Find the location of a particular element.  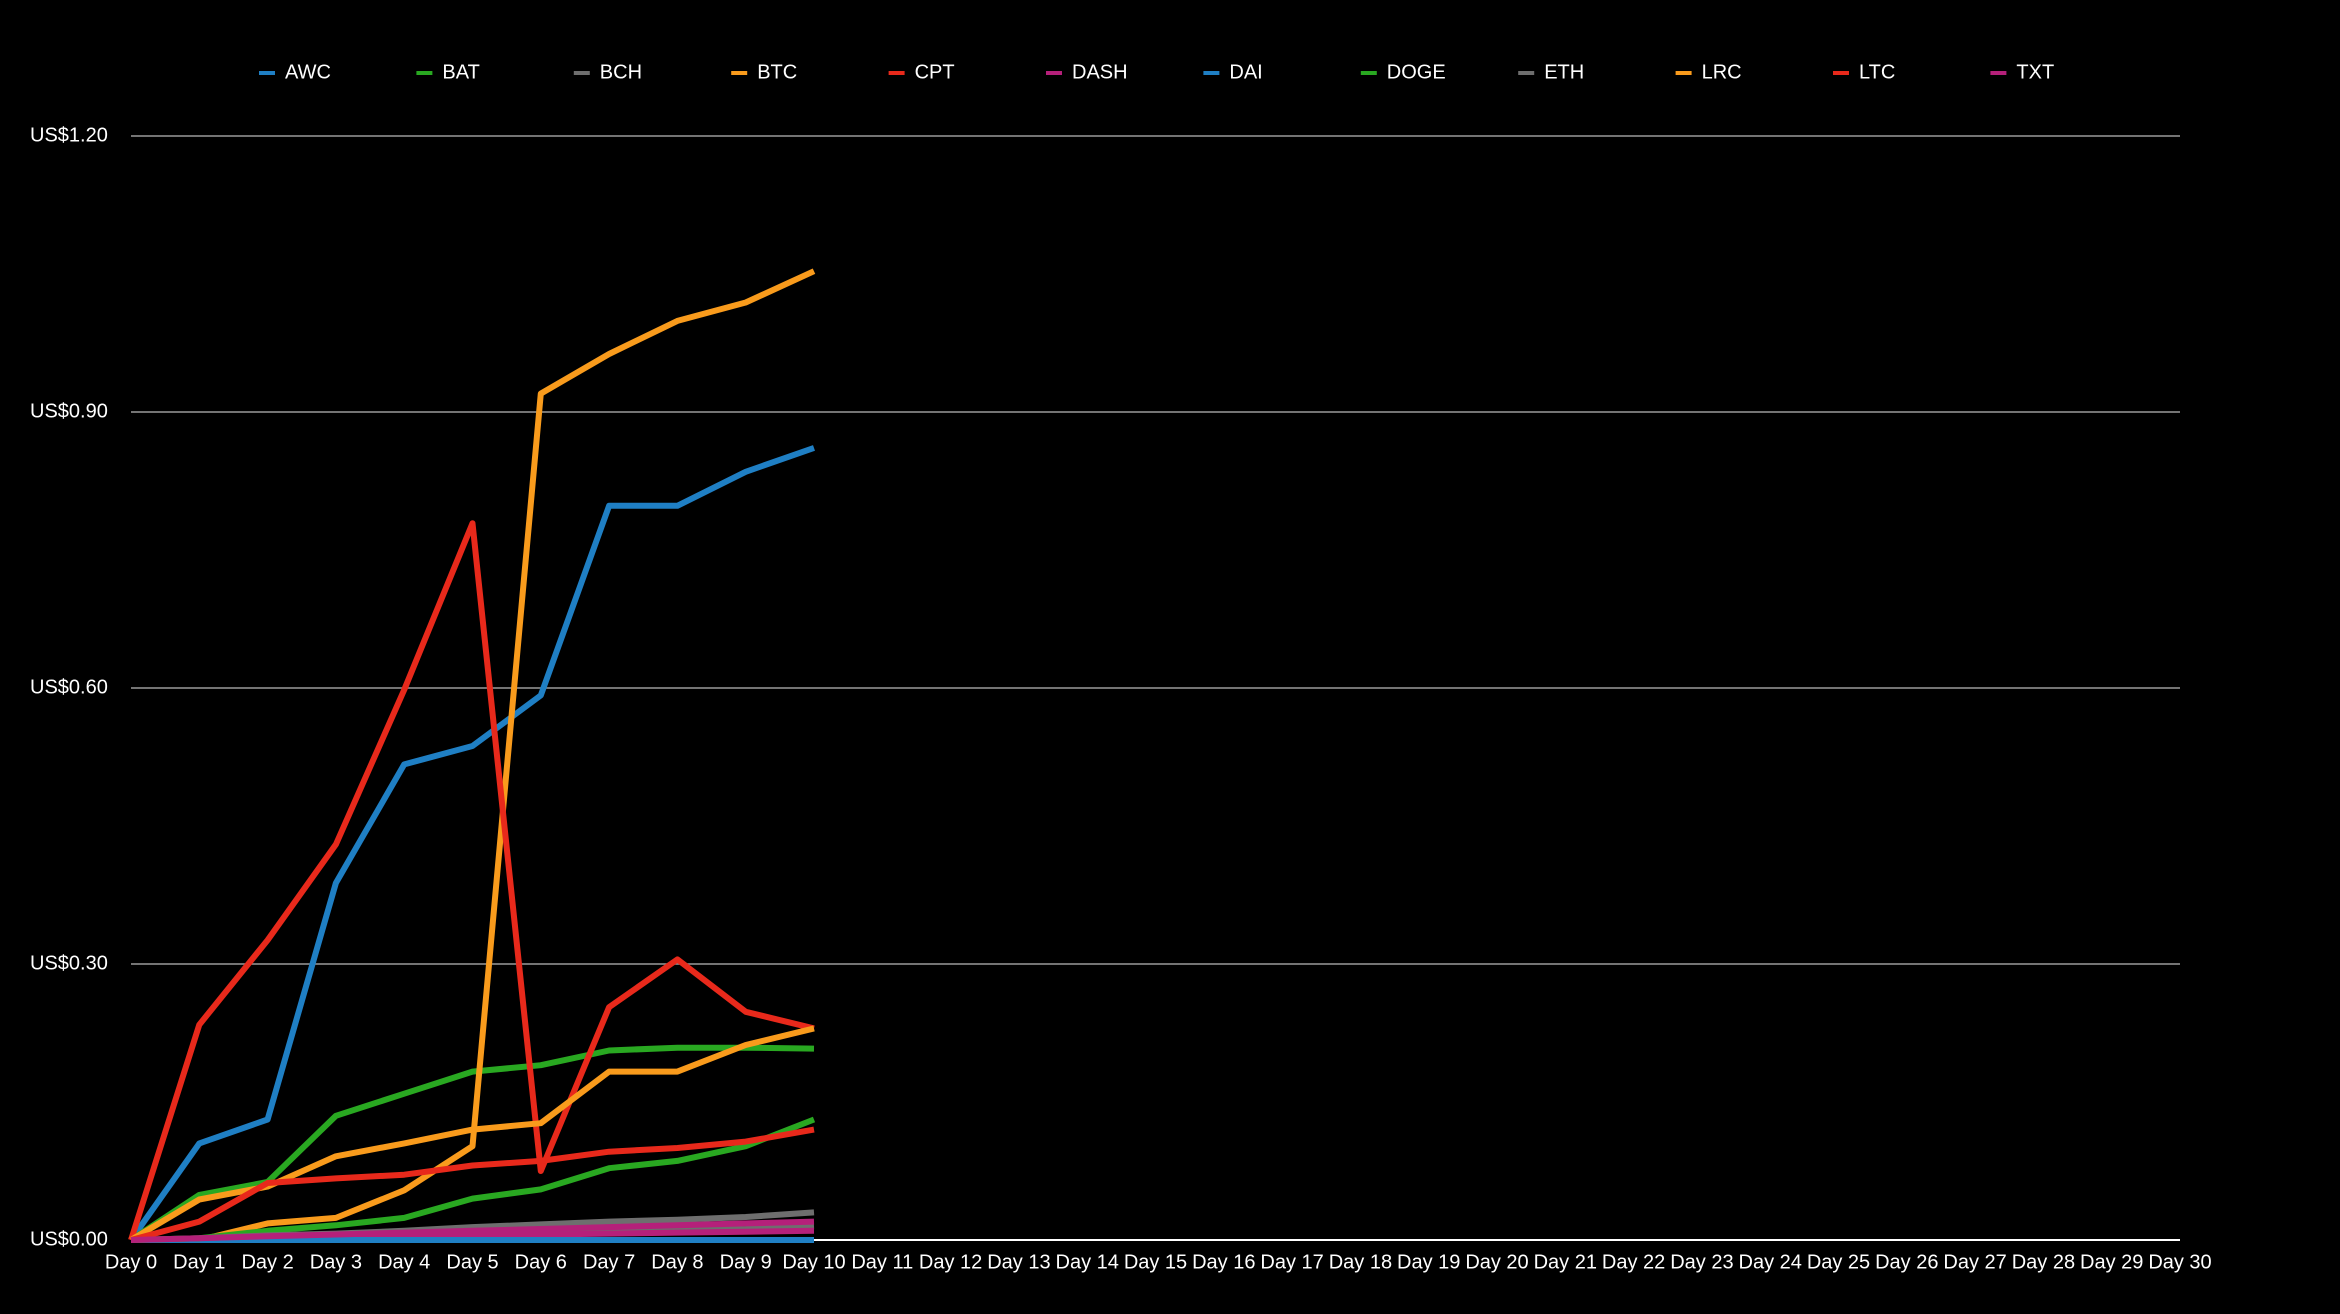

x-tick-label: Day 3 is located at coordinates (336, 1262).